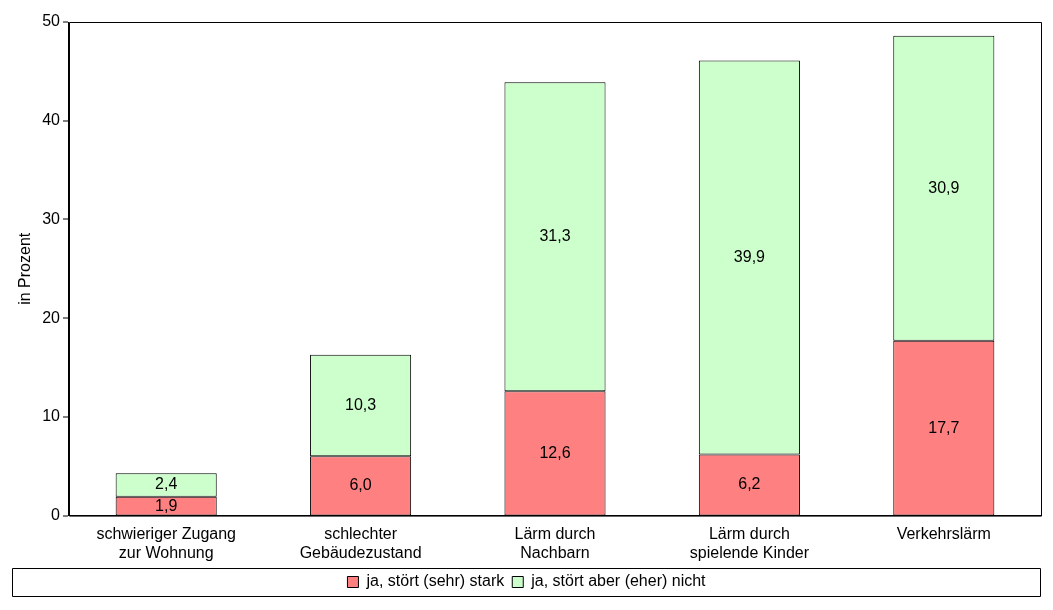 This screenshot has height=610, width=1053. Describe the element at coordinates (555, 452) in the screenshot. I see `data-label: 12,6` at that location.